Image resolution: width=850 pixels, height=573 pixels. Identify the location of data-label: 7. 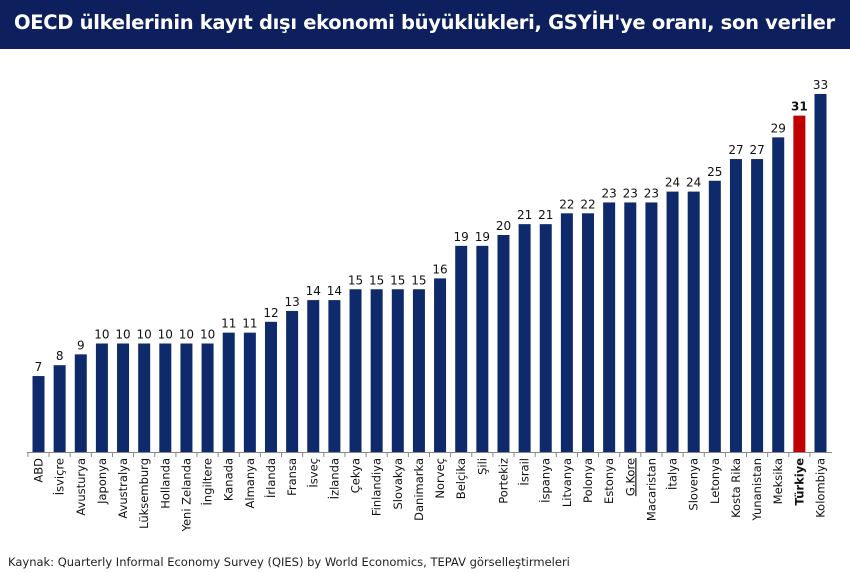
(39, 367).